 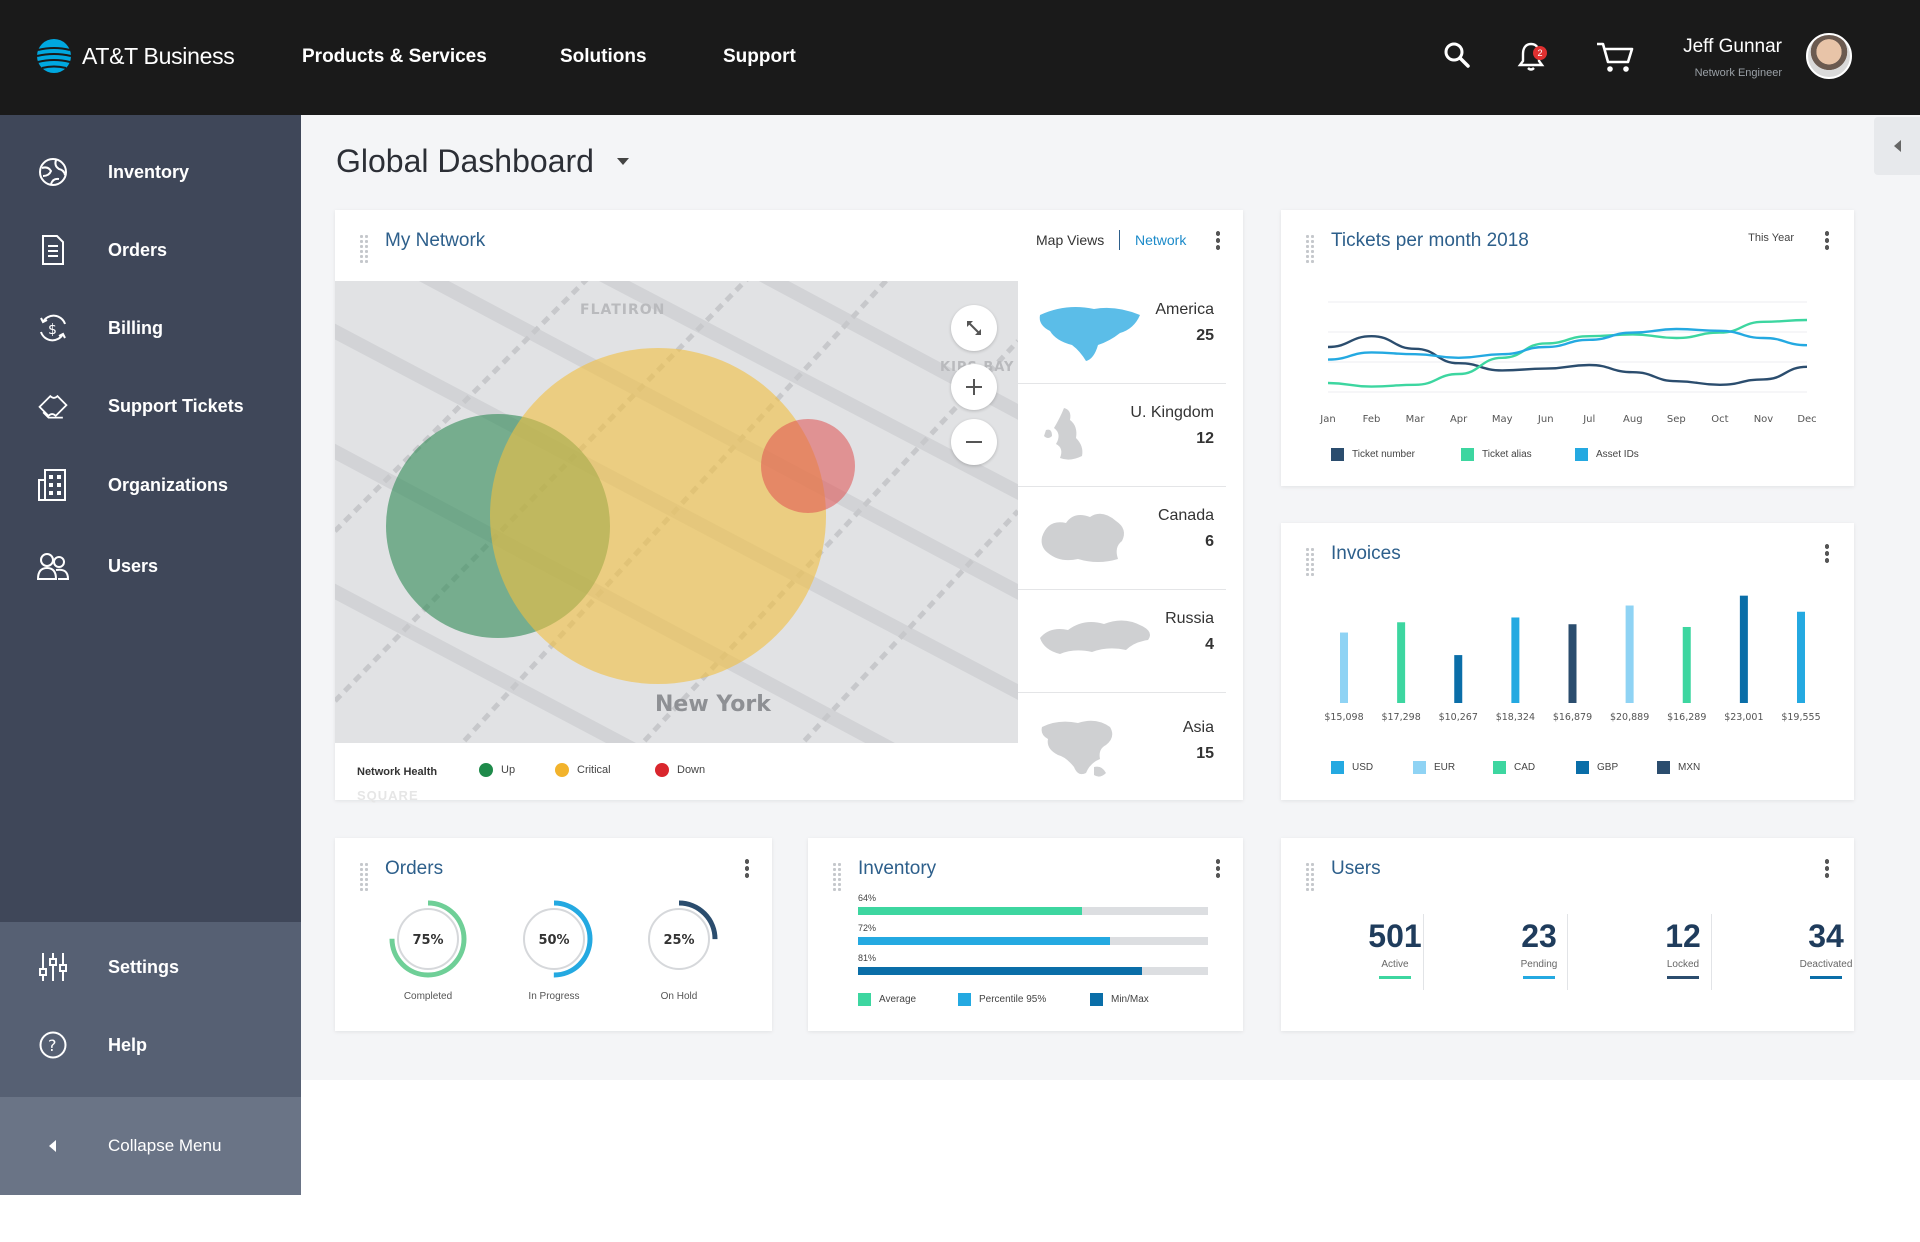 I want to click on tickets-line-chart: Jan Feb Mar Apr May Jun Jul Aug Sep Oct Nov Dec, so click(x=1568, y=363).